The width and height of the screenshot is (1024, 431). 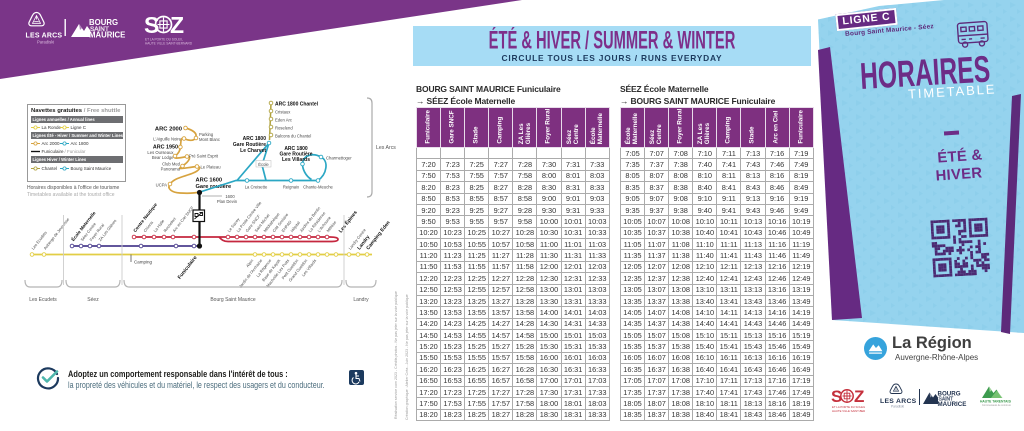 What do you see at coordinates (43, 300) in the screenshot?
I see `svg-text: Les Ecudets` at bounding box center [43, 300].